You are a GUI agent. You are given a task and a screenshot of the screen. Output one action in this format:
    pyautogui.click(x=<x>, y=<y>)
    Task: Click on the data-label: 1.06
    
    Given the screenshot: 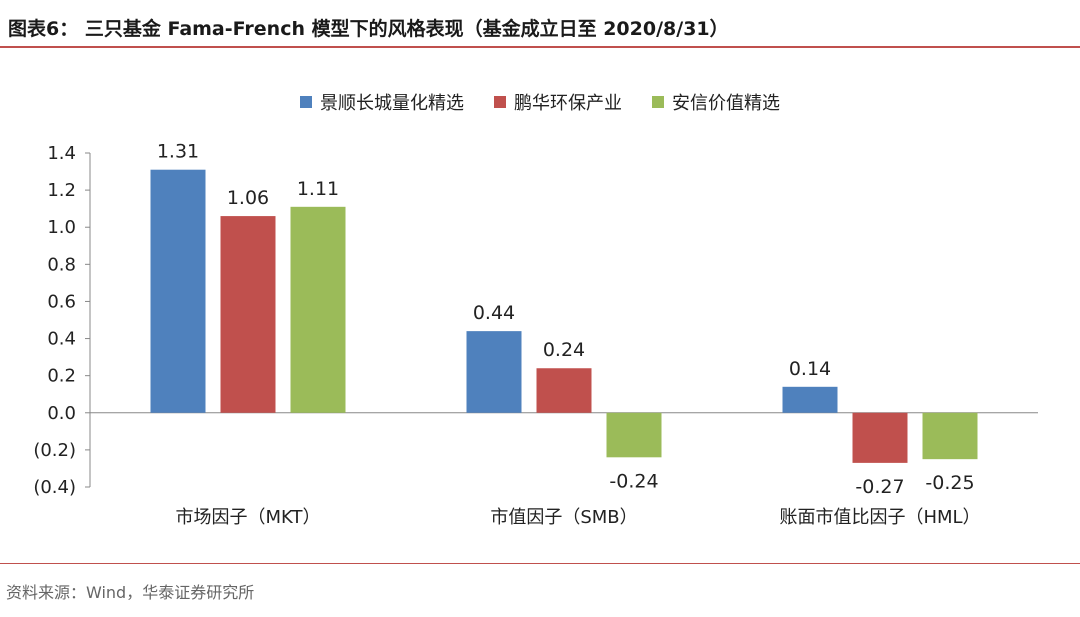 What is the action you would take?
    pyautogui.click(x=248, y=198)
    